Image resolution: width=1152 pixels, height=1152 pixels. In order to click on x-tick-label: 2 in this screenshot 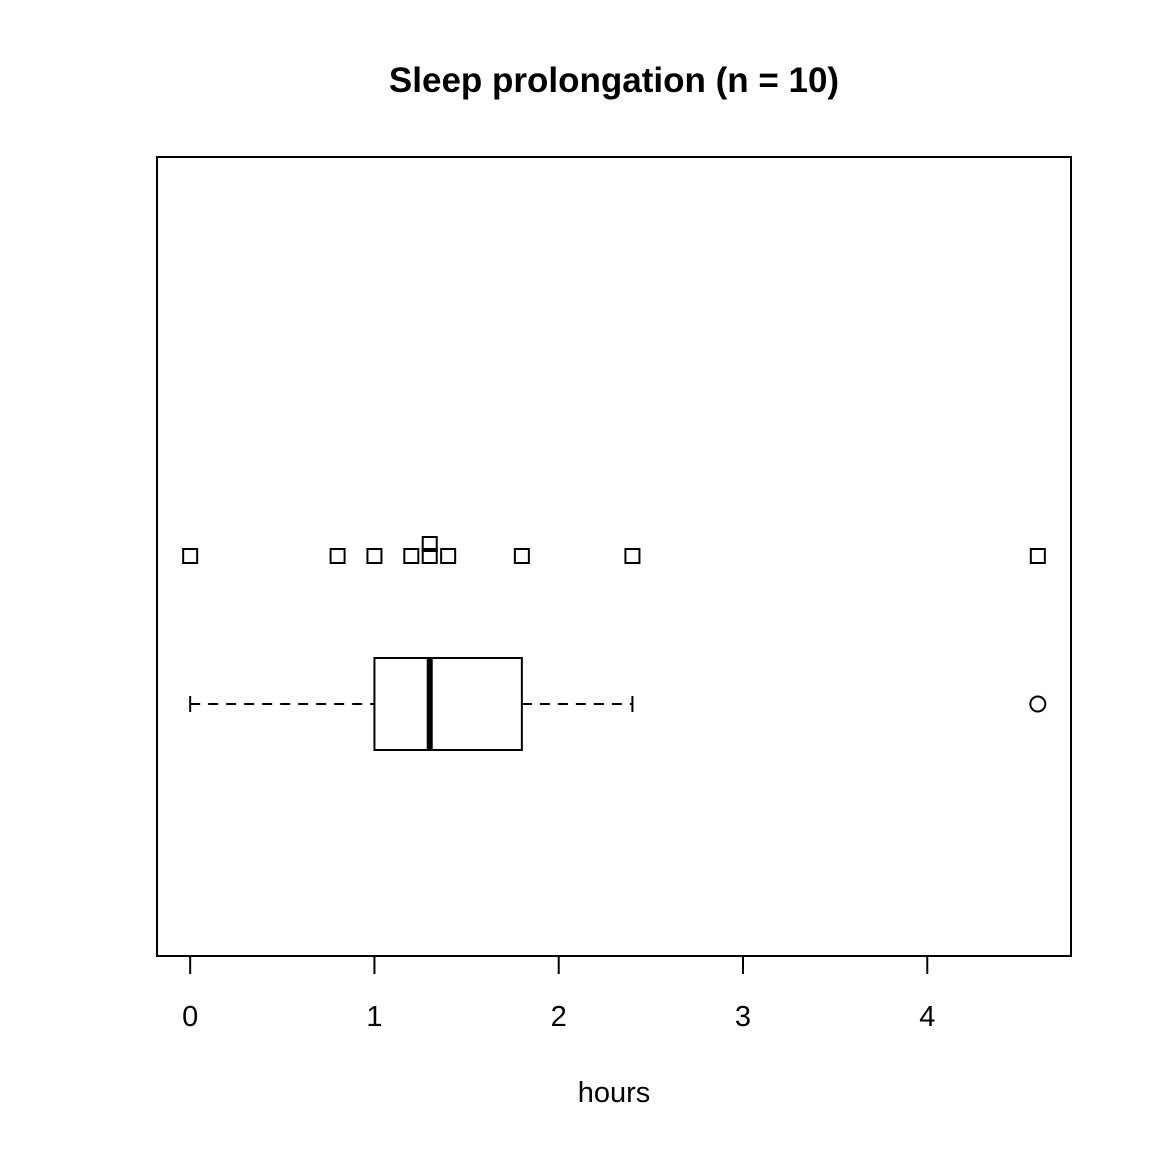, I will do `click(559, 1017)`.